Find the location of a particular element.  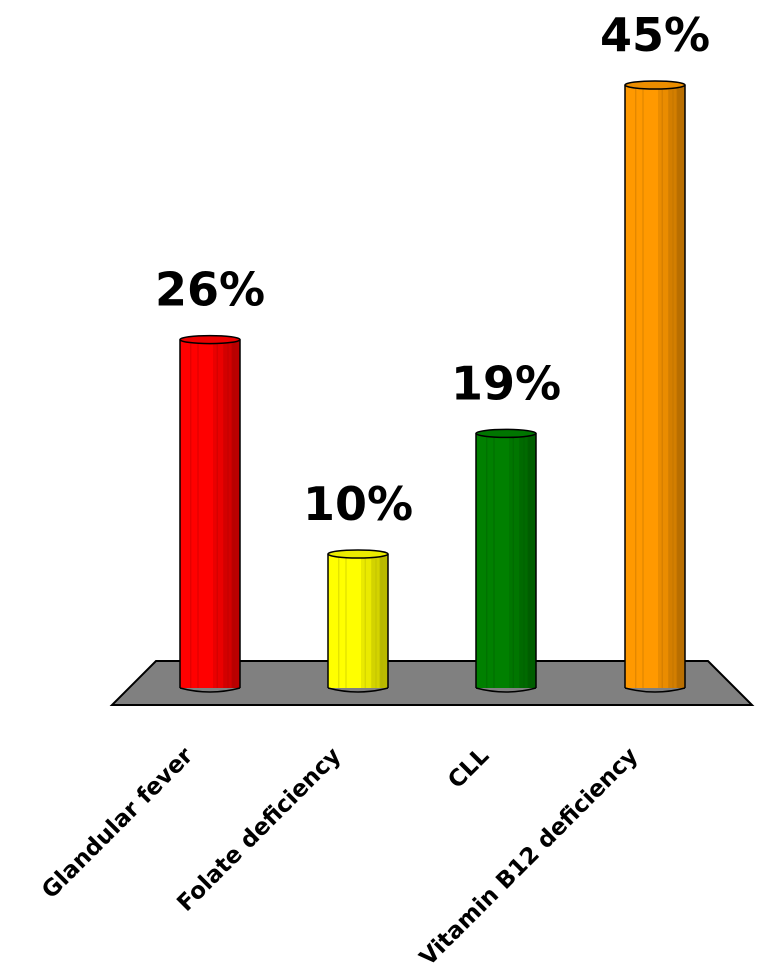

category-label-1: Glandular fever is located at coordinates (118, 823).